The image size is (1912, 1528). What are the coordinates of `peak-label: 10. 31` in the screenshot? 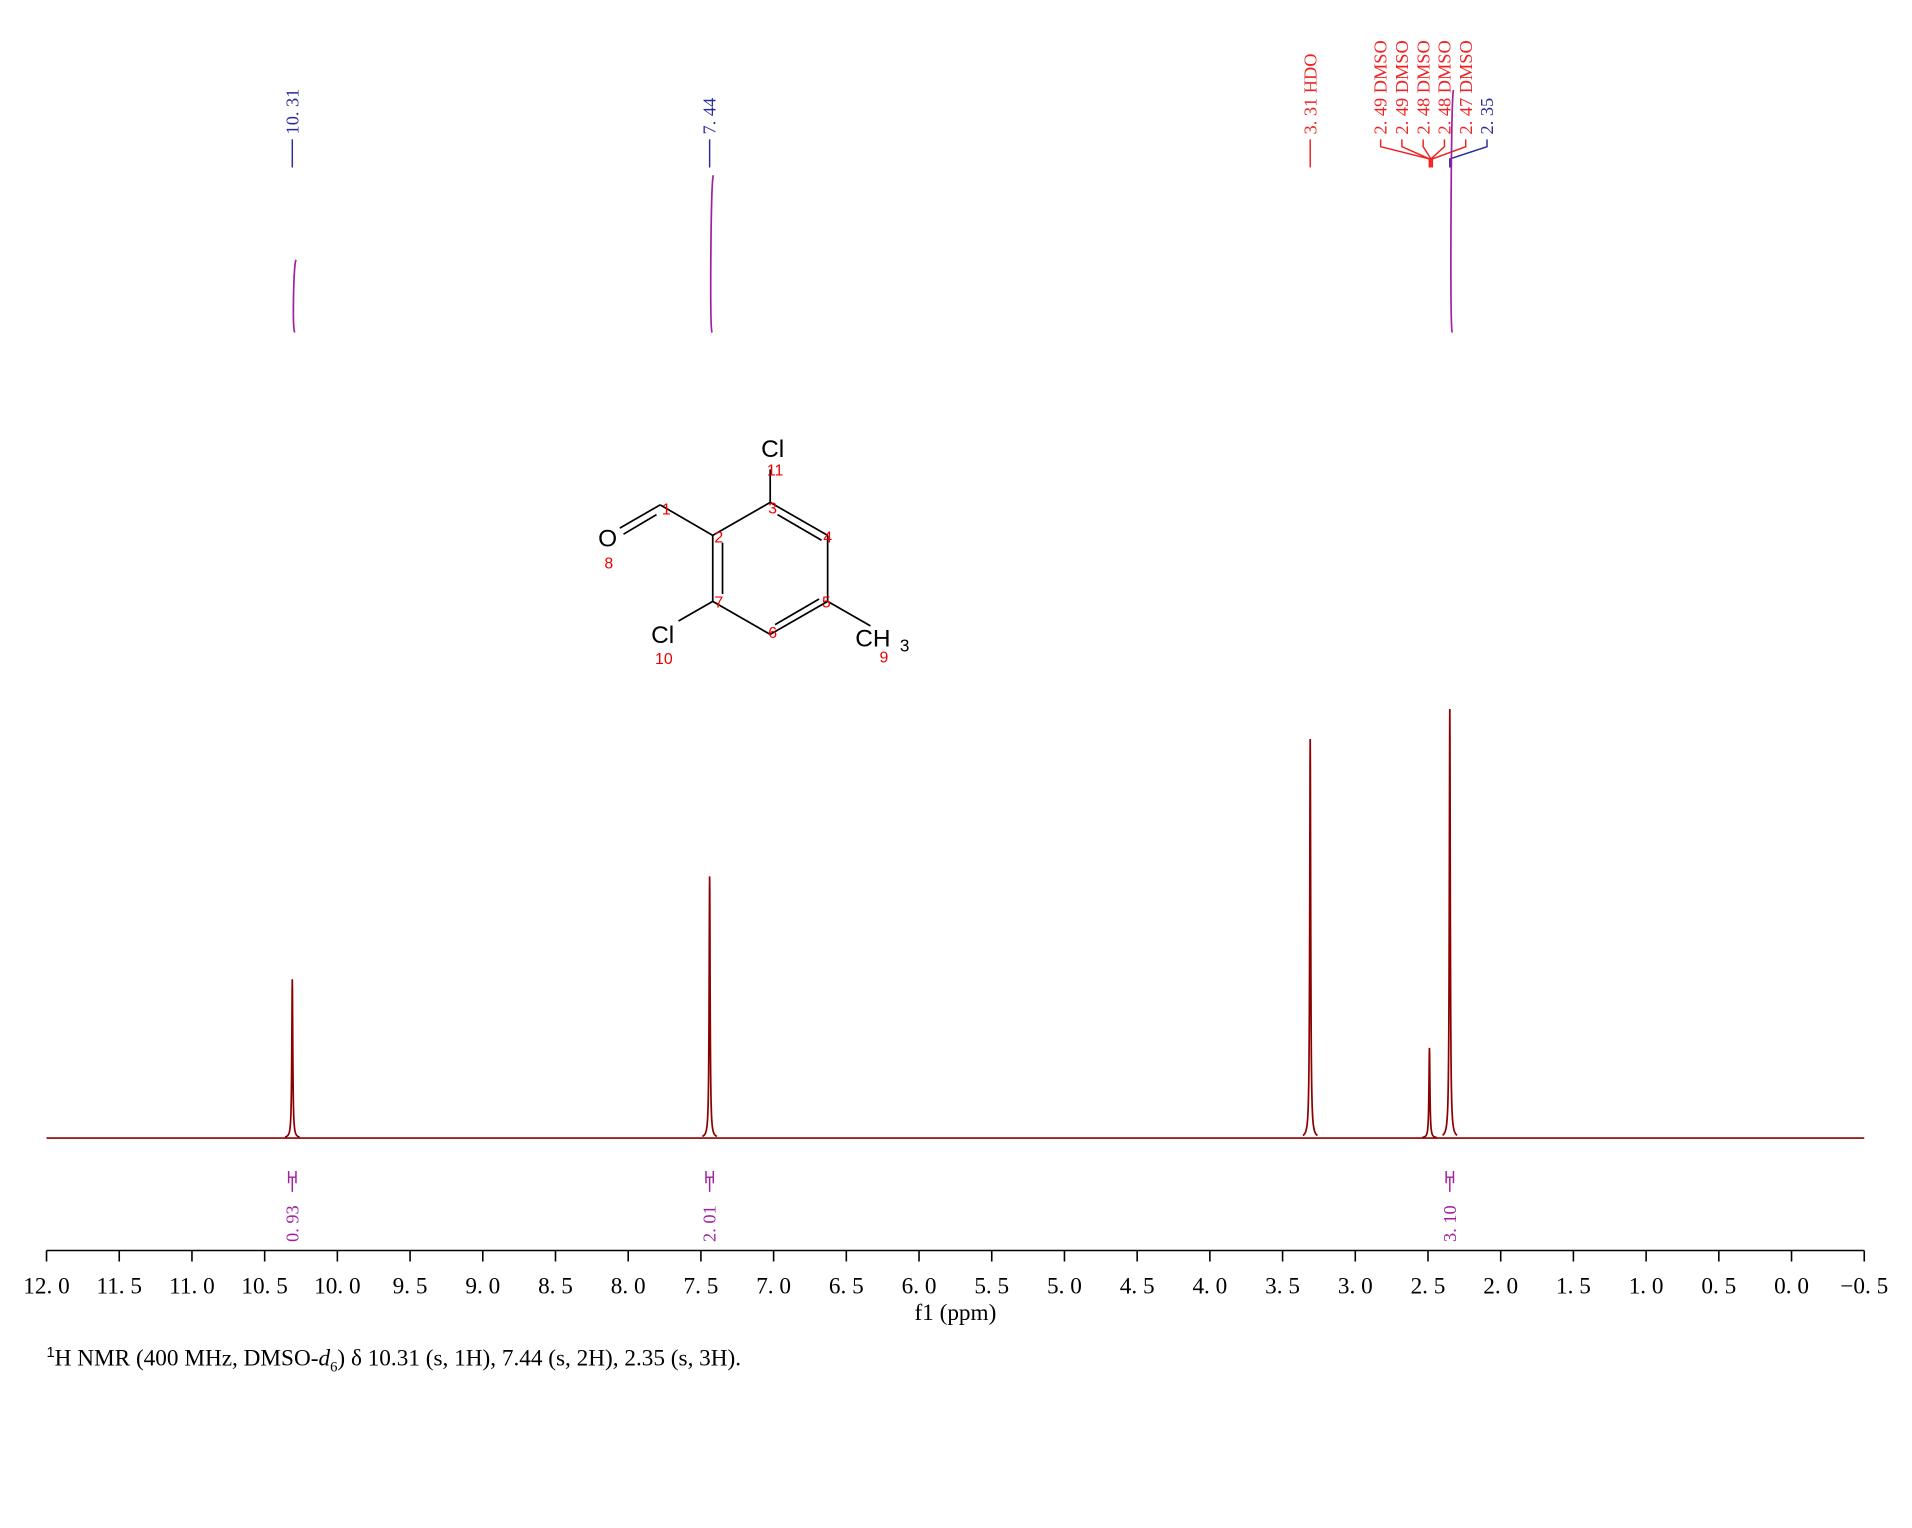 It's located at (292, 112).